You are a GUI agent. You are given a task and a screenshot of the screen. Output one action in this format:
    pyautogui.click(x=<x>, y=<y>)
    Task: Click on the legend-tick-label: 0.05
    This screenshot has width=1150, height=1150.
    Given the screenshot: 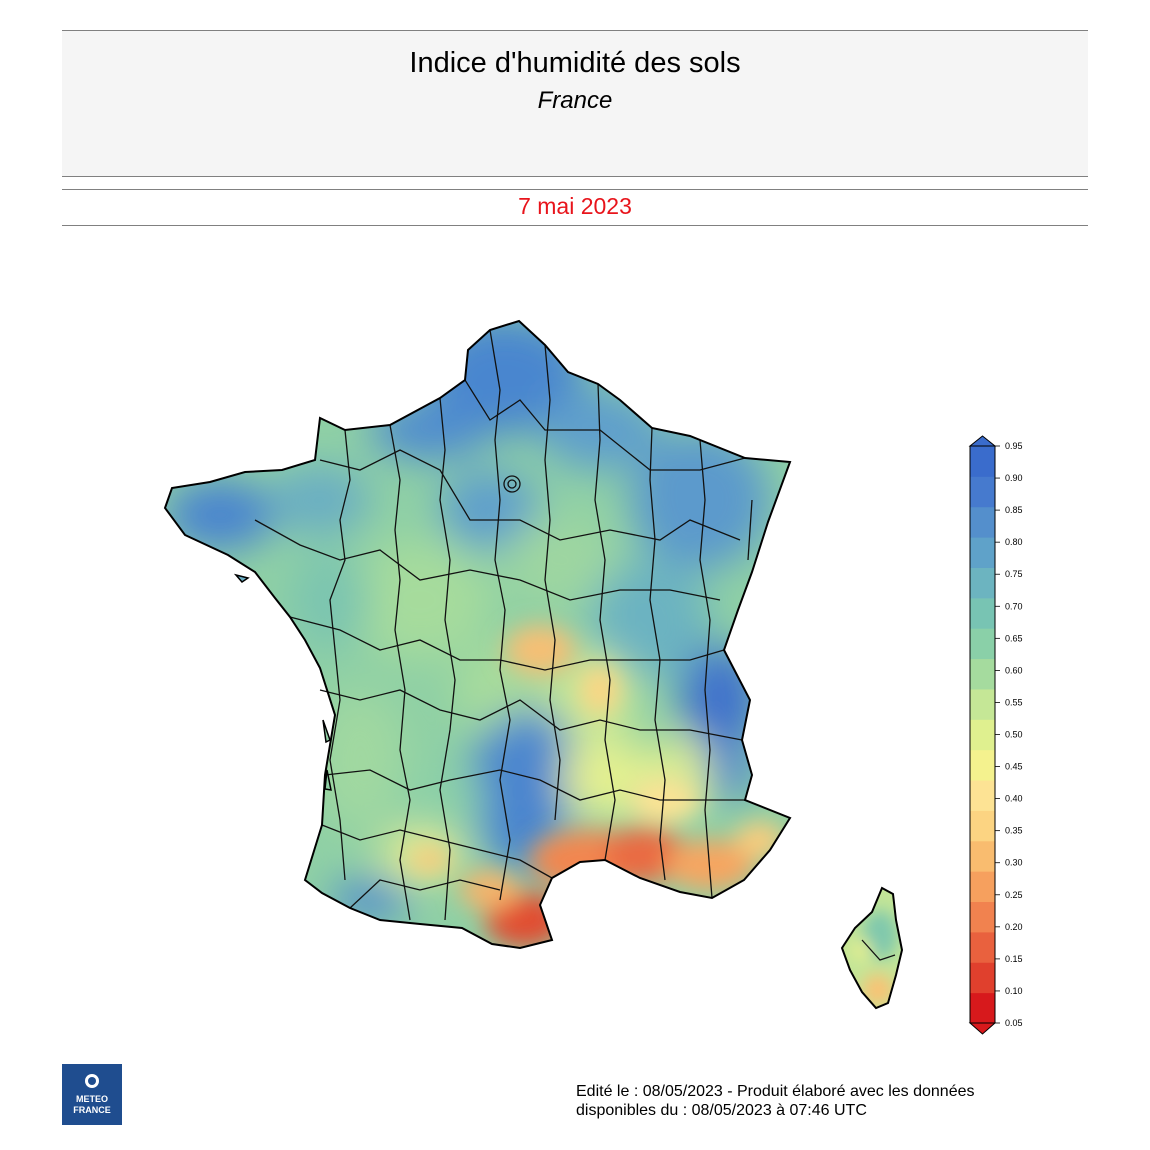 What is the action you would take?
    pyautogui.click(x=1014, y=1023)
    